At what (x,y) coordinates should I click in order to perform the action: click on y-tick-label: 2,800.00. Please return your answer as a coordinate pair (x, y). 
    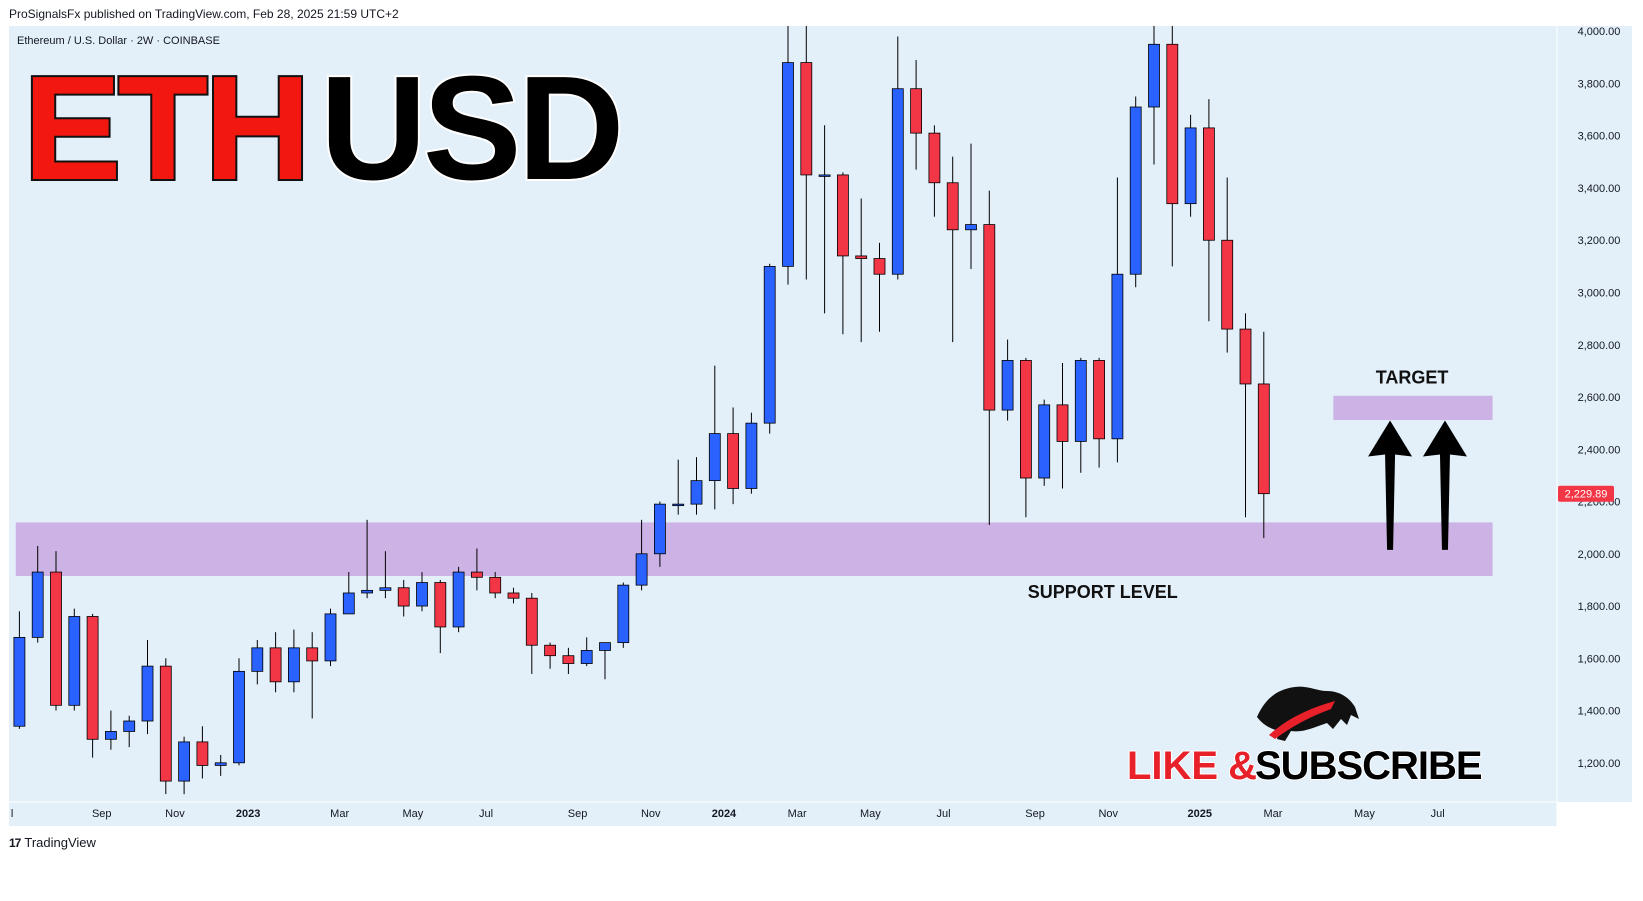
    Looking at the image, I should click on (1599, 346).